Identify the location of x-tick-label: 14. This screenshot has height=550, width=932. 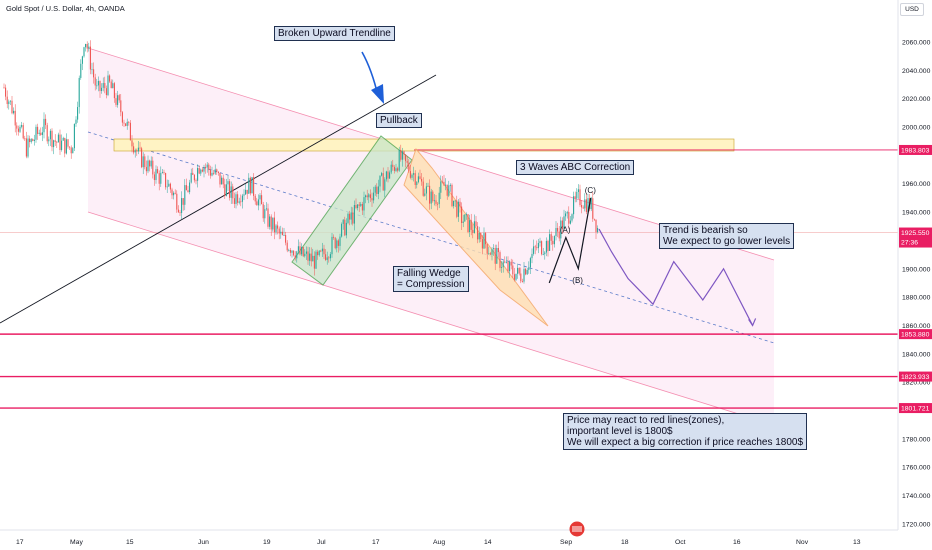
(488, 542).